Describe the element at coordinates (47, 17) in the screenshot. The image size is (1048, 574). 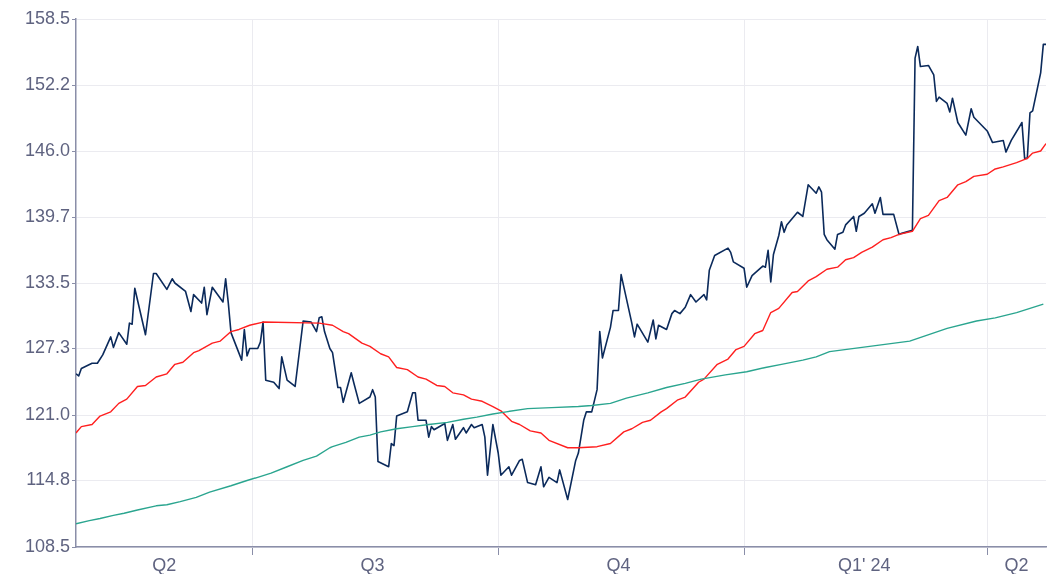
I see `y-tick-label: 158.5` at that location.